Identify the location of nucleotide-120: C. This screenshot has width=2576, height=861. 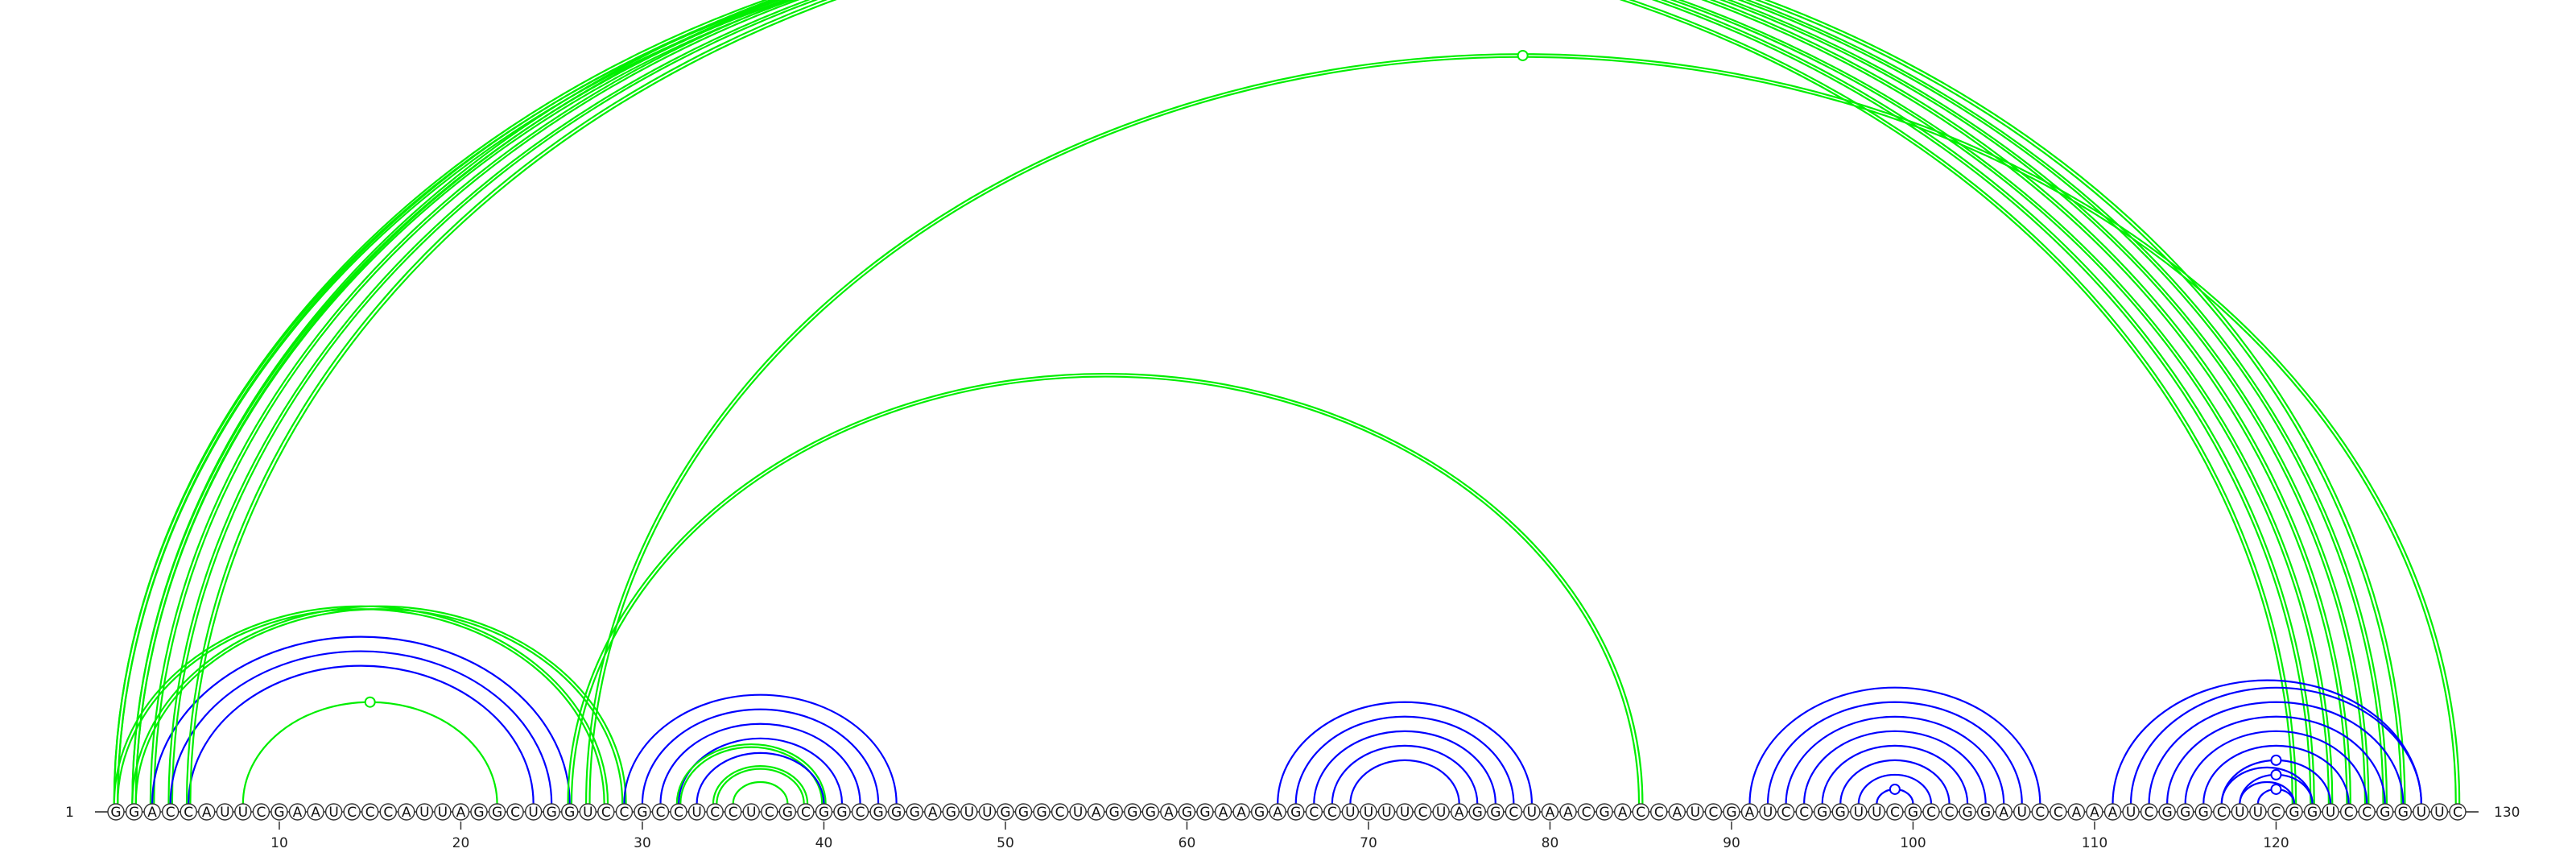
(2276, 812).